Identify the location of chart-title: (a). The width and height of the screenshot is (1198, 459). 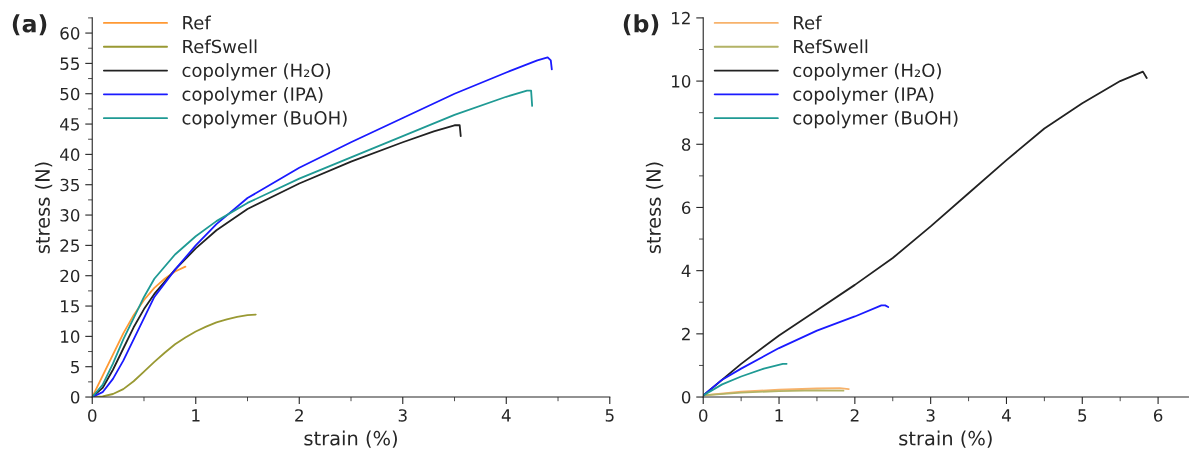
(29, 25).